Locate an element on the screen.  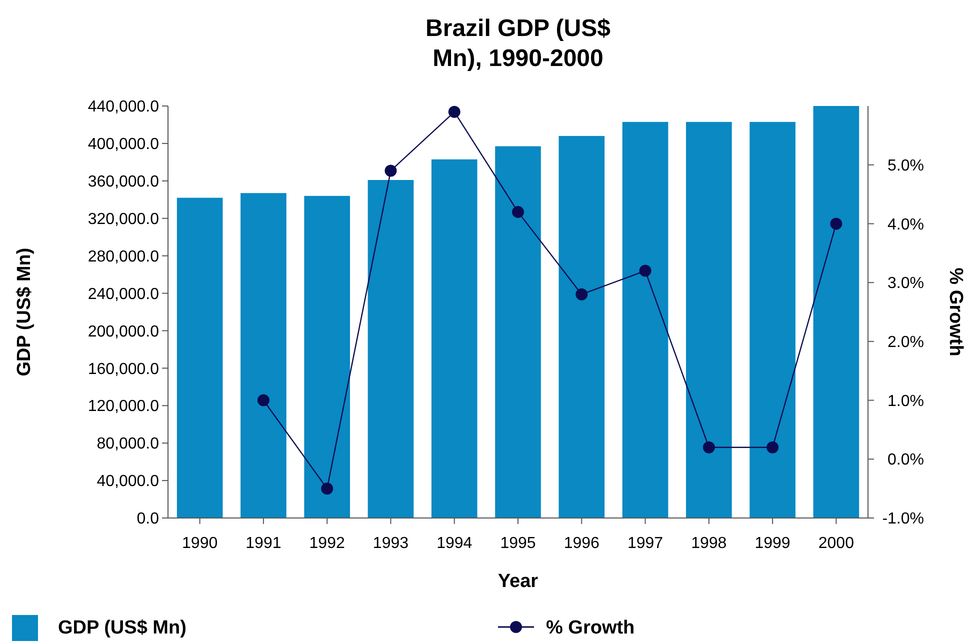
x-tick-label: 1995 is located at coordinates (518, 543).